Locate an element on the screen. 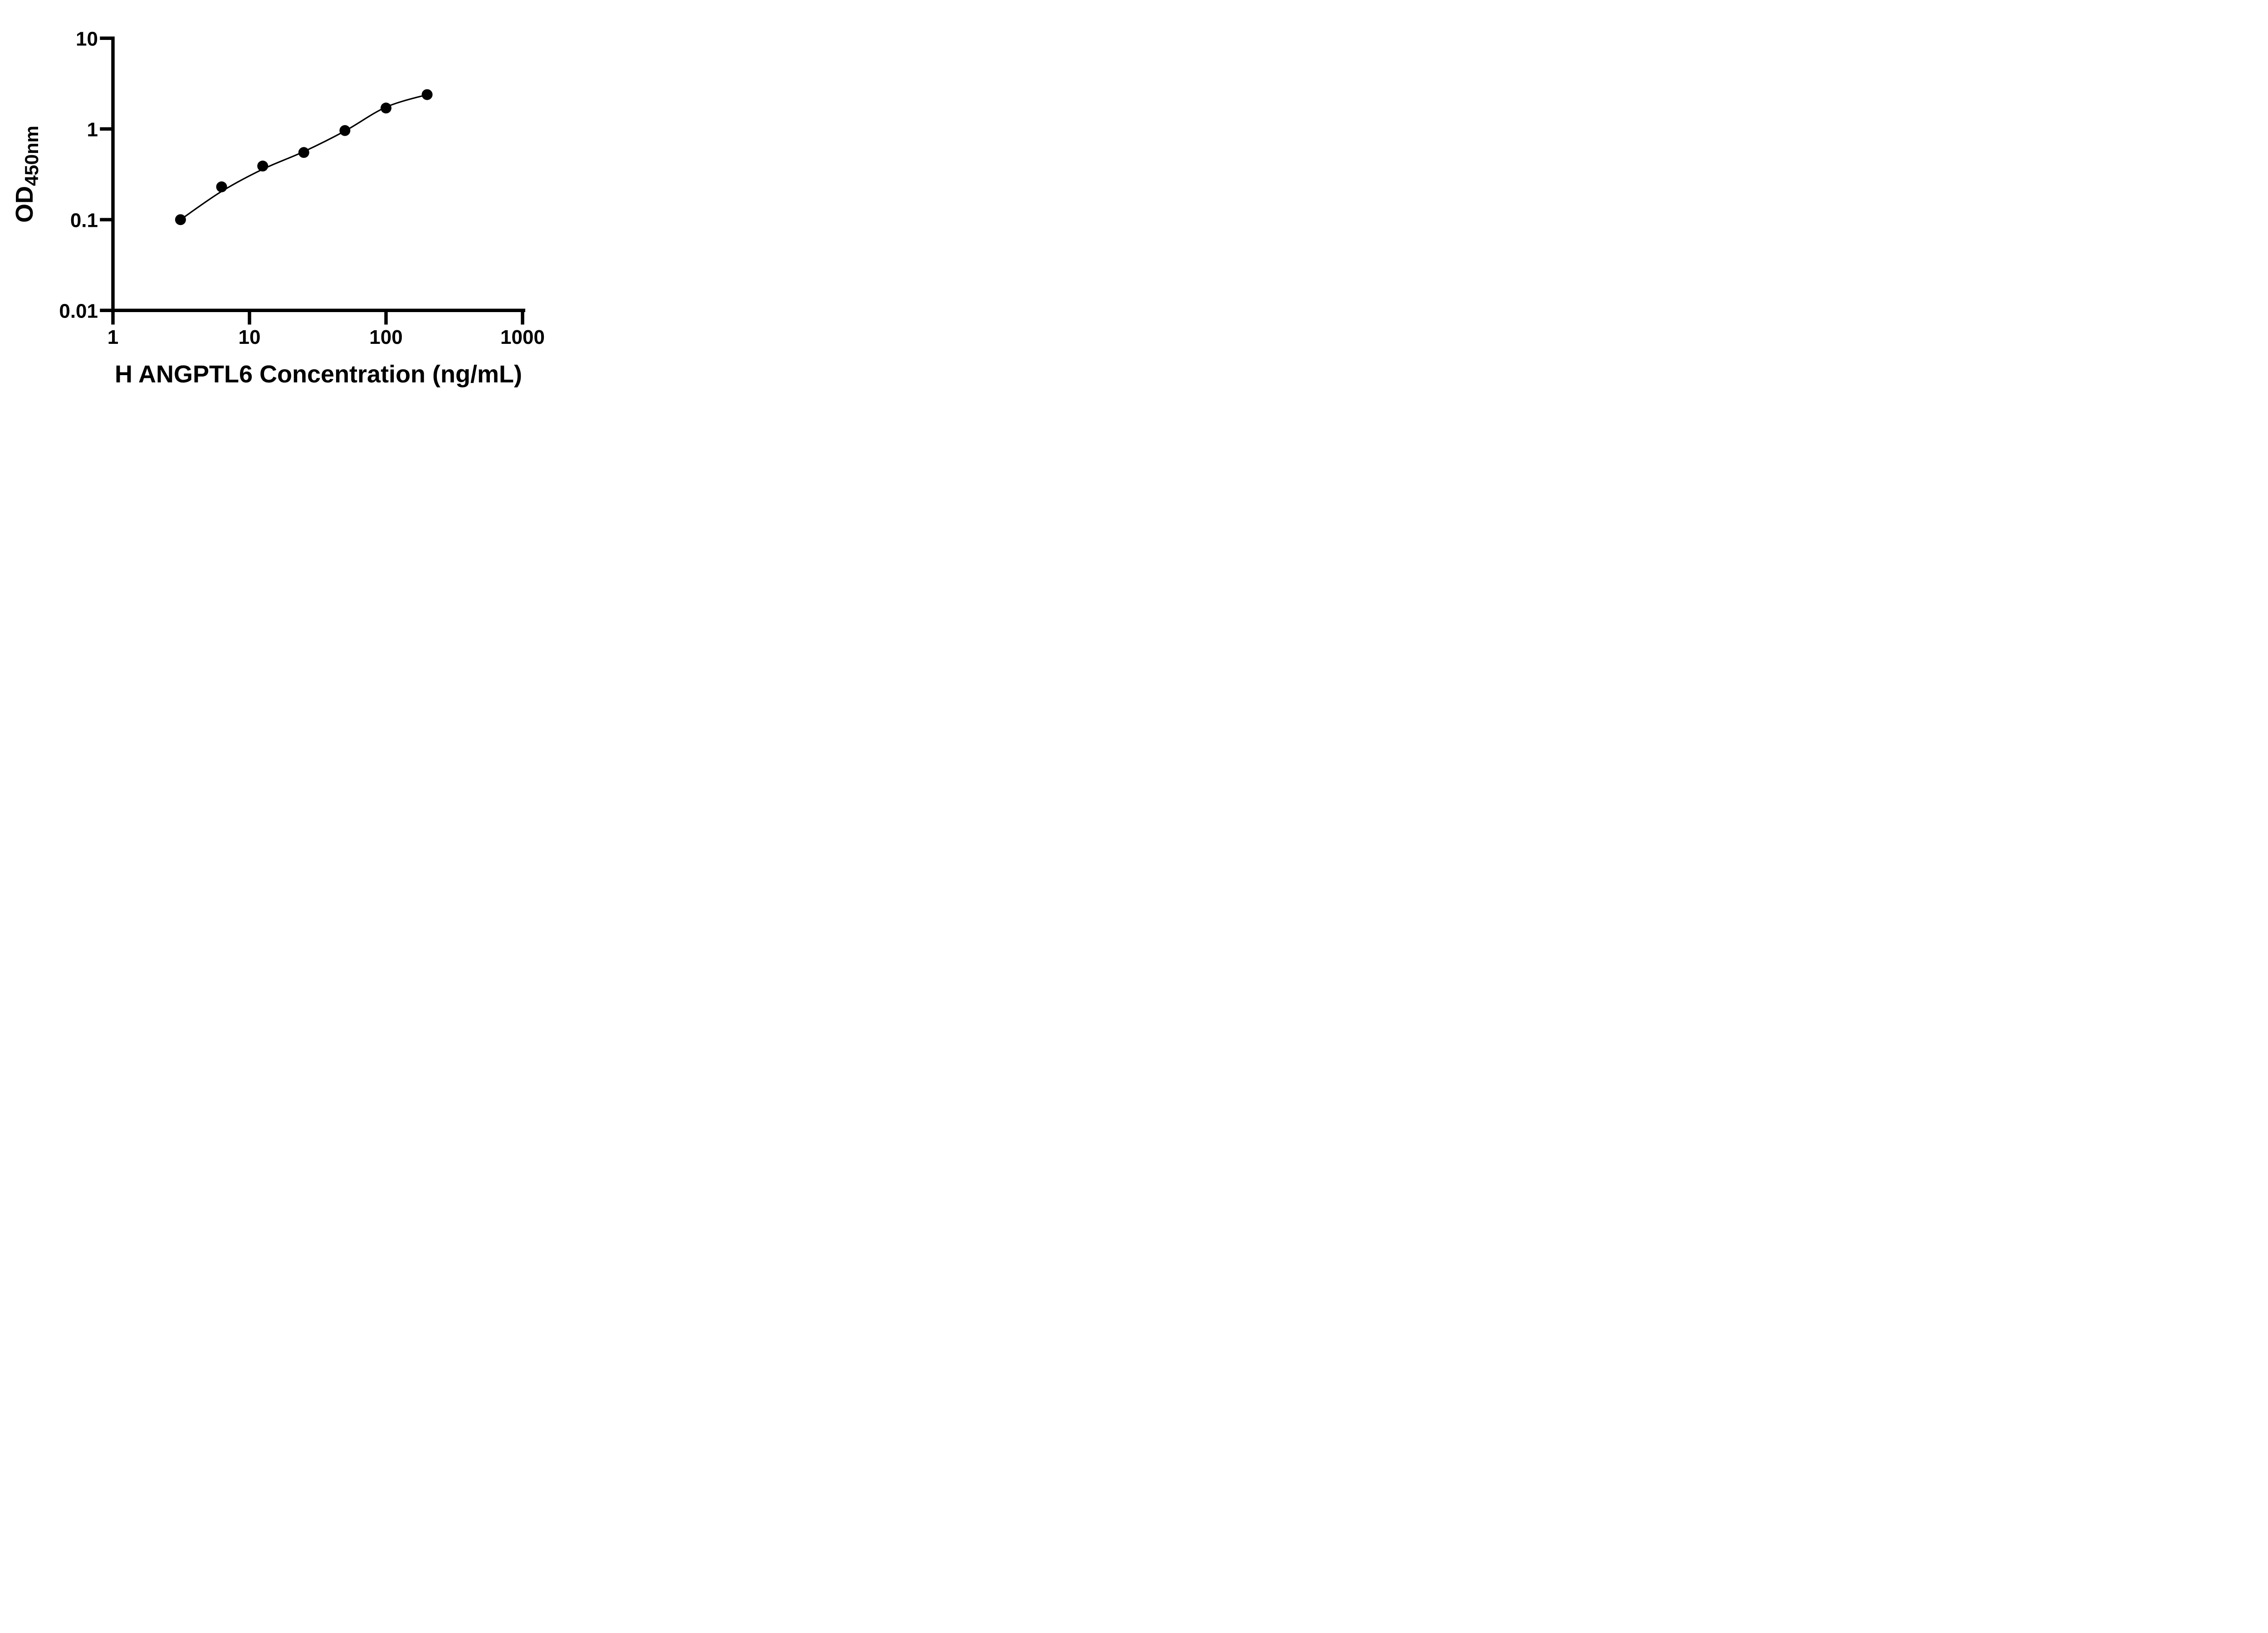 The image size is (2268, 1633). plot-layer: 10 1 0.1 0.01 1 10 100 1000 is located at coordinates (302, 188).